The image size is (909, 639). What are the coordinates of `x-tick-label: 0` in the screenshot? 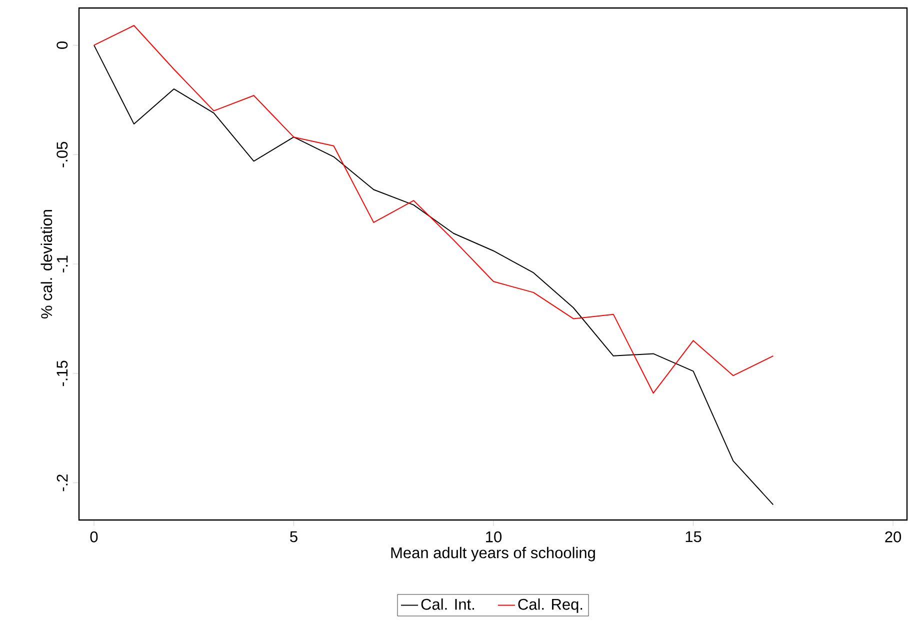 It's located at (94, 536).